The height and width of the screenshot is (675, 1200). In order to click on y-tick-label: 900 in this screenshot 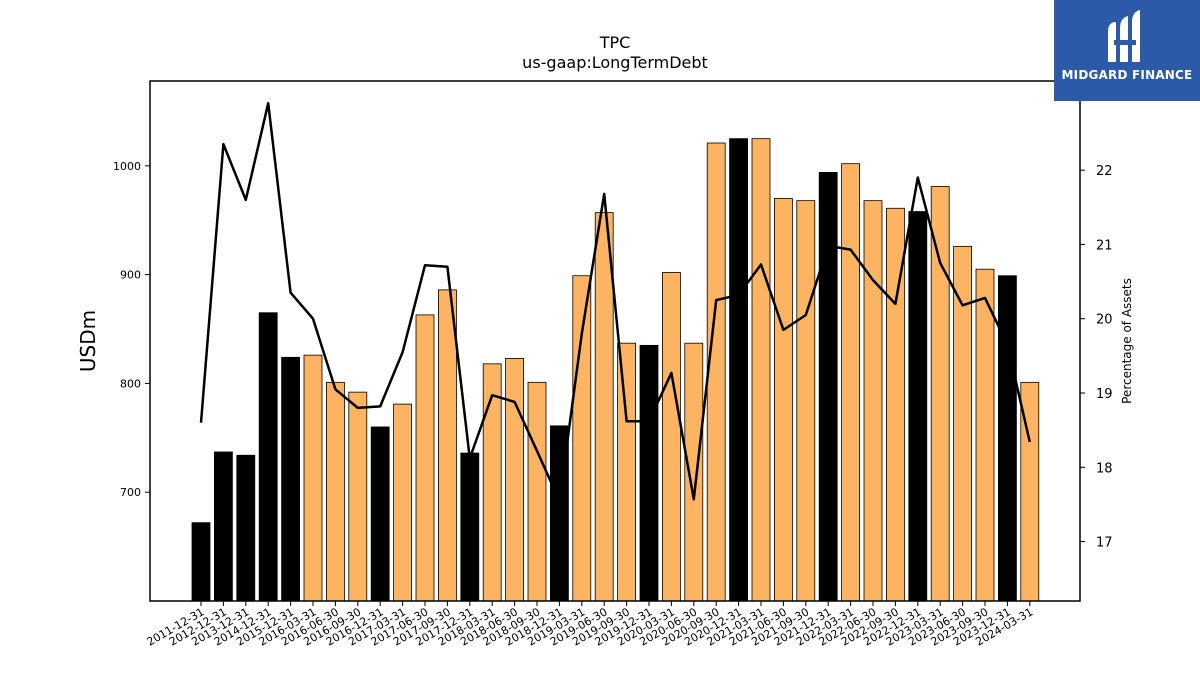, I will do `click(130, 275)`.